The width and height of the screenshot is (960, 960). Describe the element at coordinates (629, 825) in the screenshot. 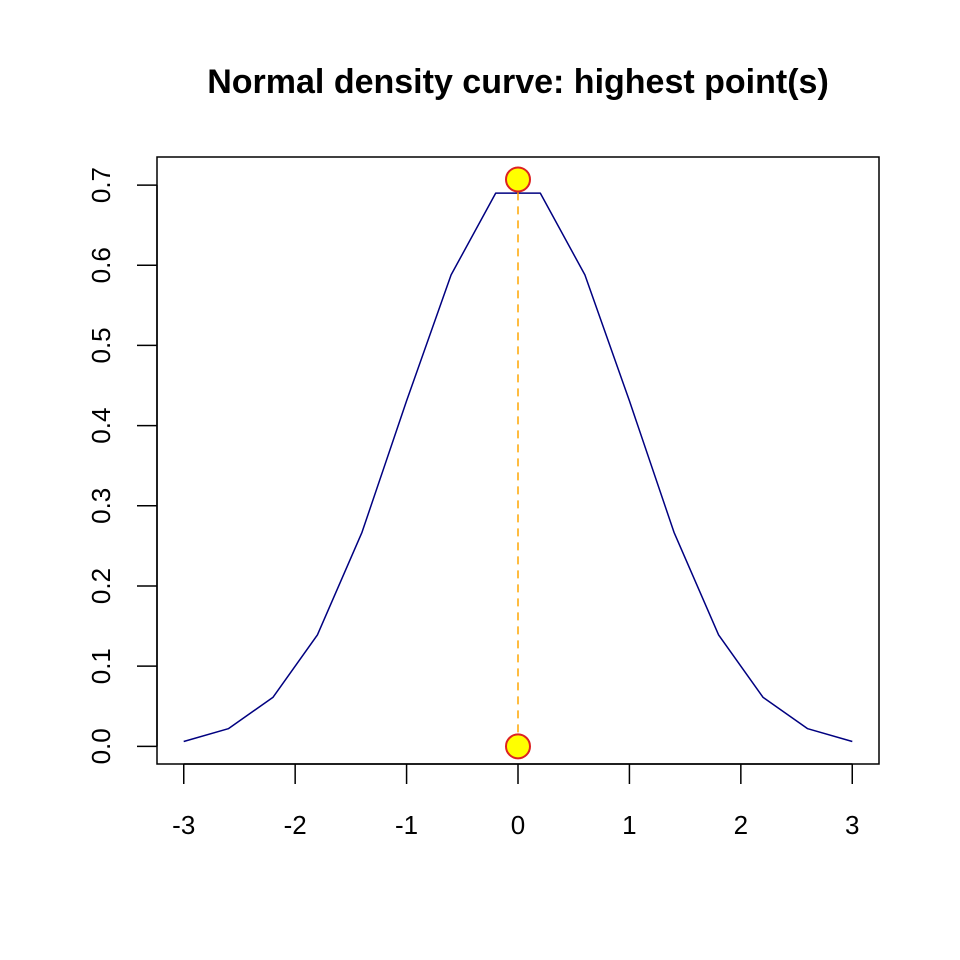

I see `x-tick-label: 1` at that location.